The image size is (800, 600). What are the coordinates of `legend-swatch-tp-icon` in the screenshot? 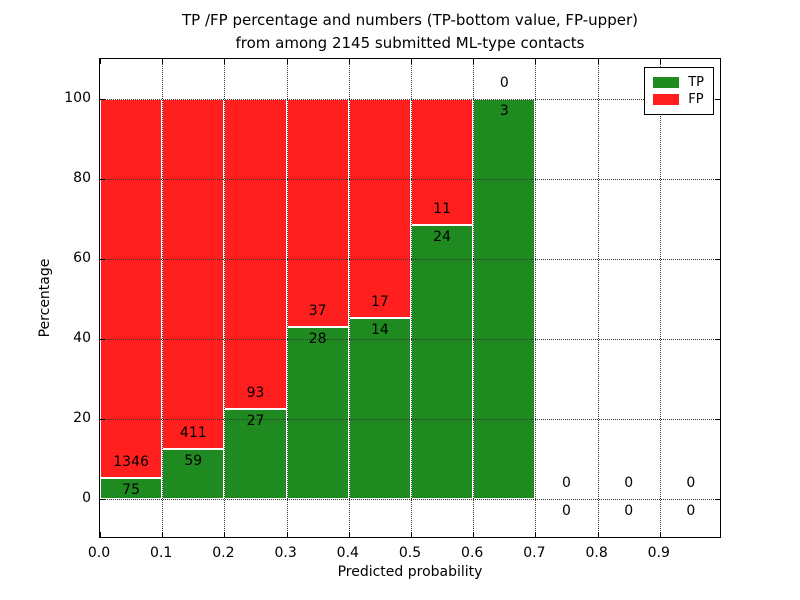 It's located at (666, 82).